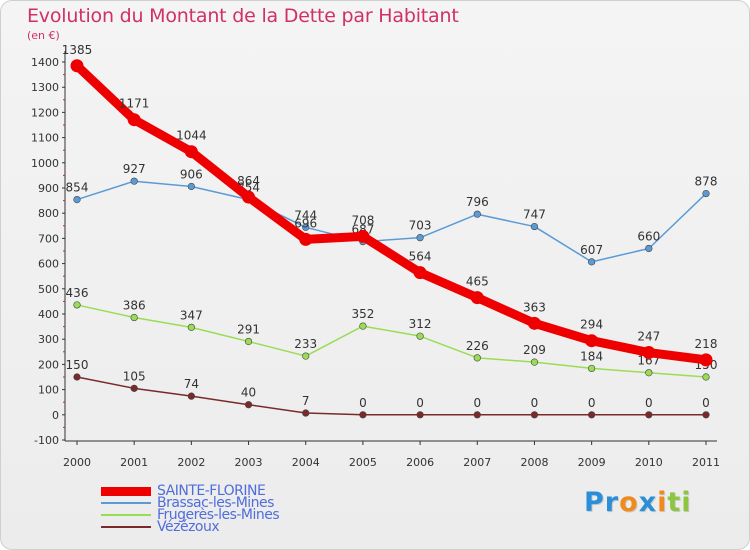 This screenshot has width=750, height=550. I want to click on legend-label: Frugerès-les-Mines, so click(218, 515).